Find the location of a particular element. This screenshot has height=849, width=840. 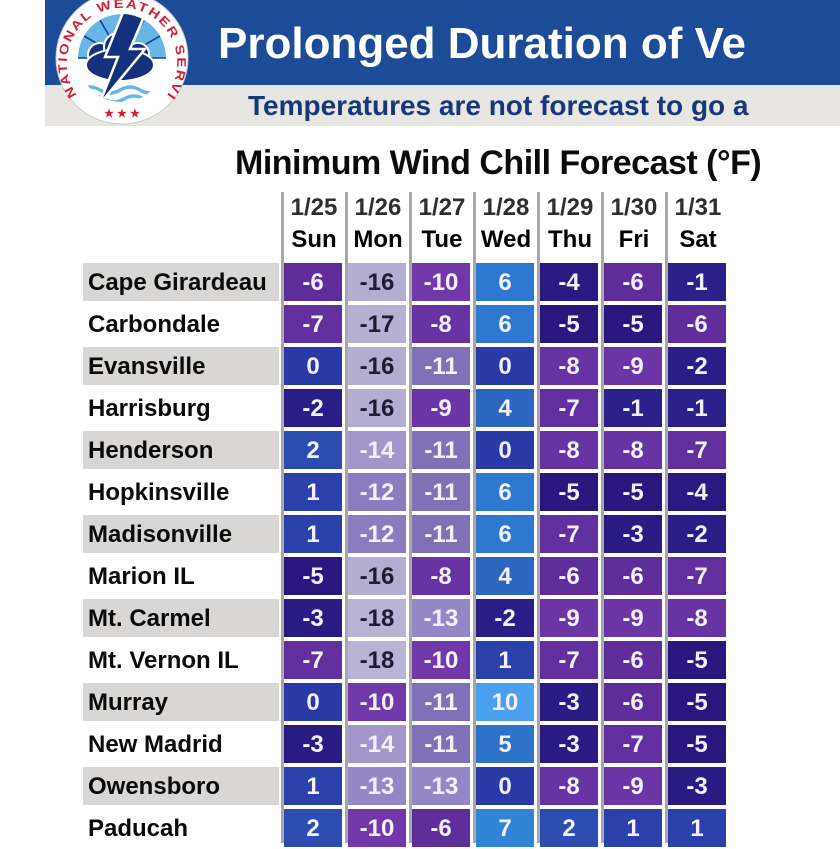

column-header: 1/27 Tue is located at coordinates (442, 224).